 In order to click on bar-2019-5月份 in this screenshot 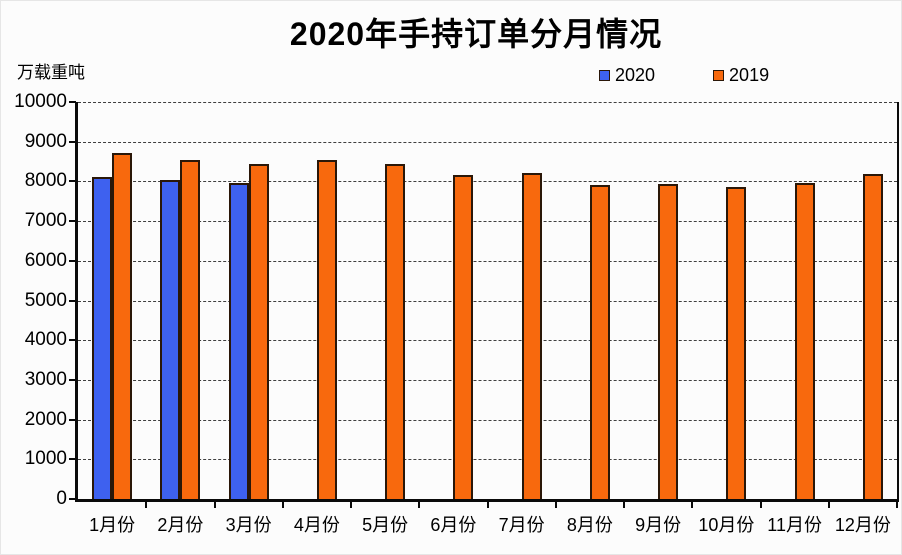, I will do `click(395, 331)`.